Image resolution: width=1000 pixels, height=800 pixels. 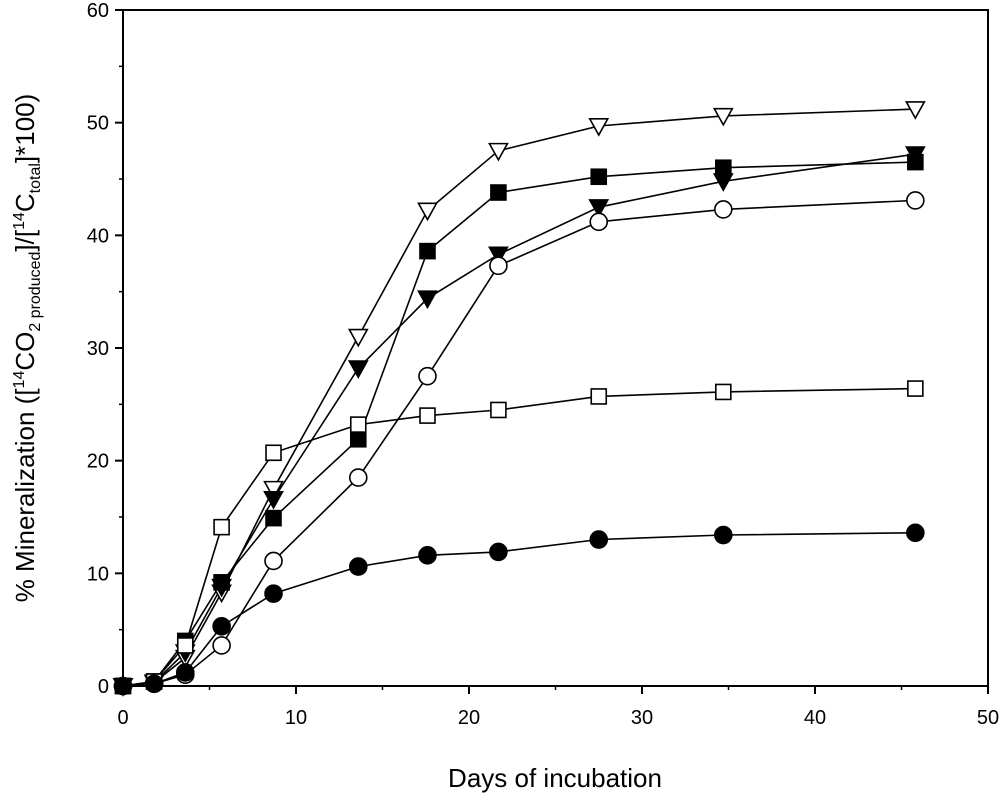 I want to click on y-axis-title-sub2: total, so click(x=35, y=178).